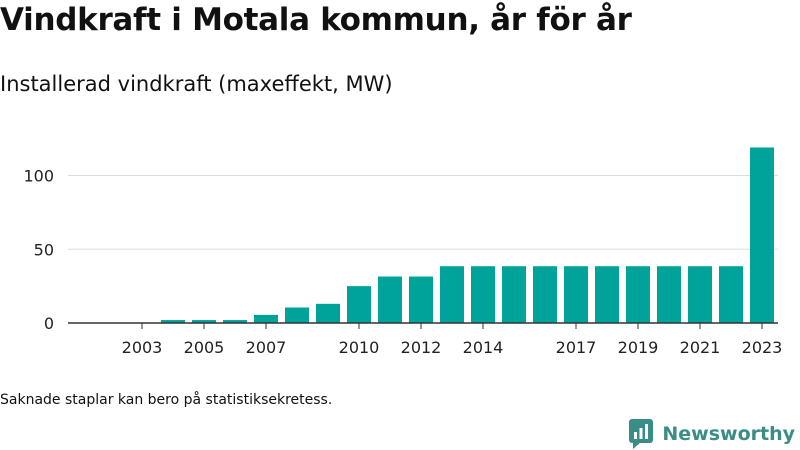  I want to click on brand-name: Newsworthy, so click(728, 434).